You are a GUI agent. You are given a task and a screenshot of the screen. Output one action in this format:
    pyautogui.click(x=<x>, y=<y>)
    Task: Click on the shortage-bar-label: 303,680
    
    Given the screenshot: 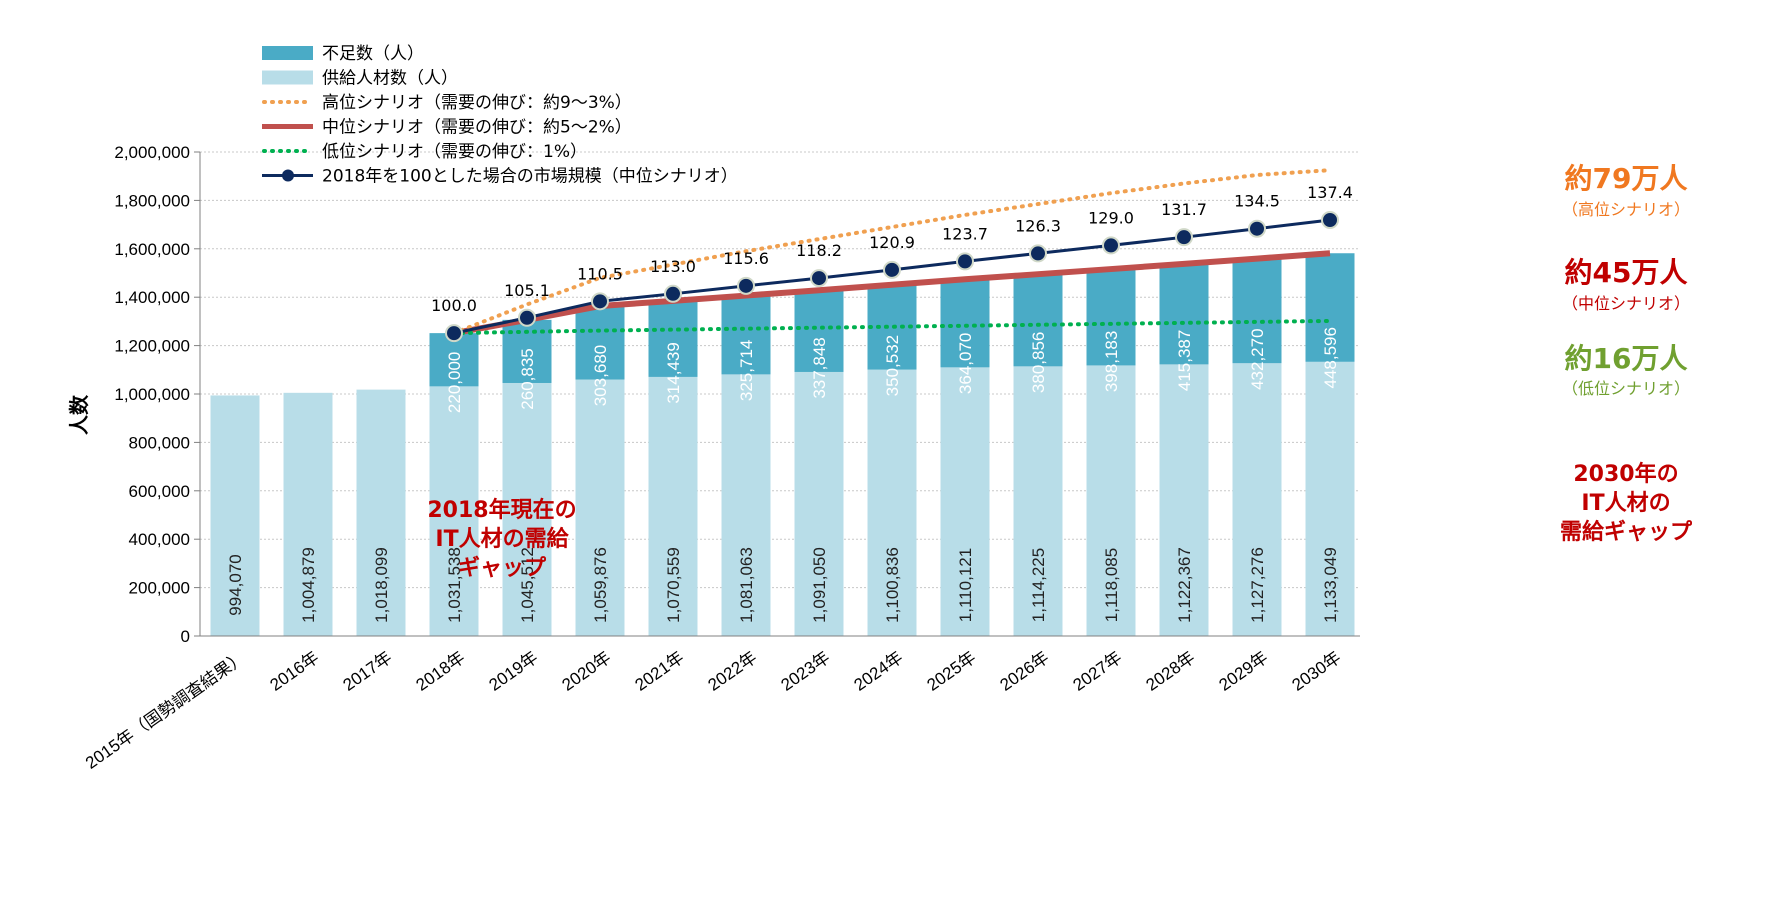 What is the action you would take?
    pyautogui.click(x=600, y=375)
    